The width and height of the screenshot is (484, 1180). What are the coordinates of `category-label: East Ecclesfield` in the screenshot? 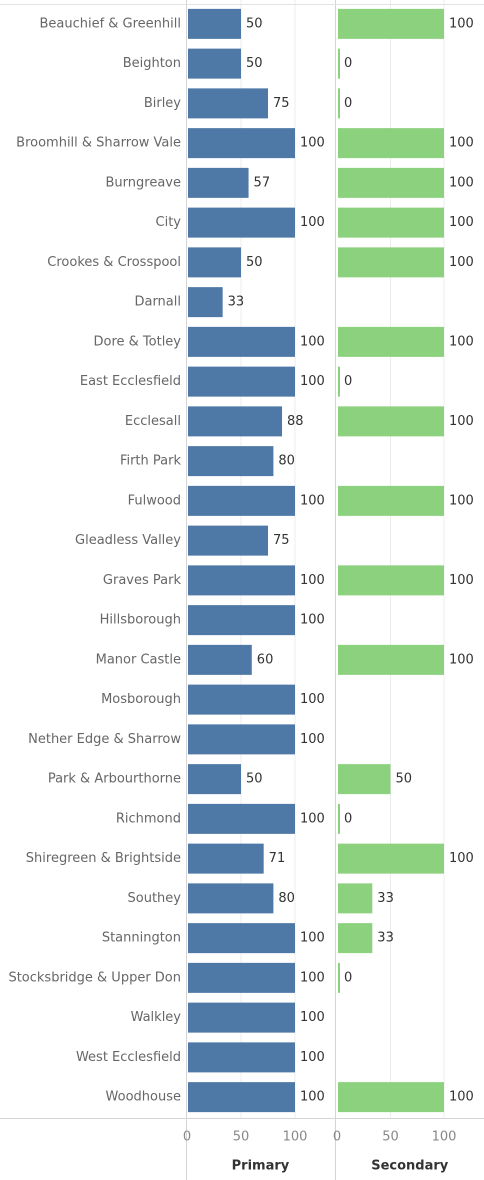 It's located at (130, 381).